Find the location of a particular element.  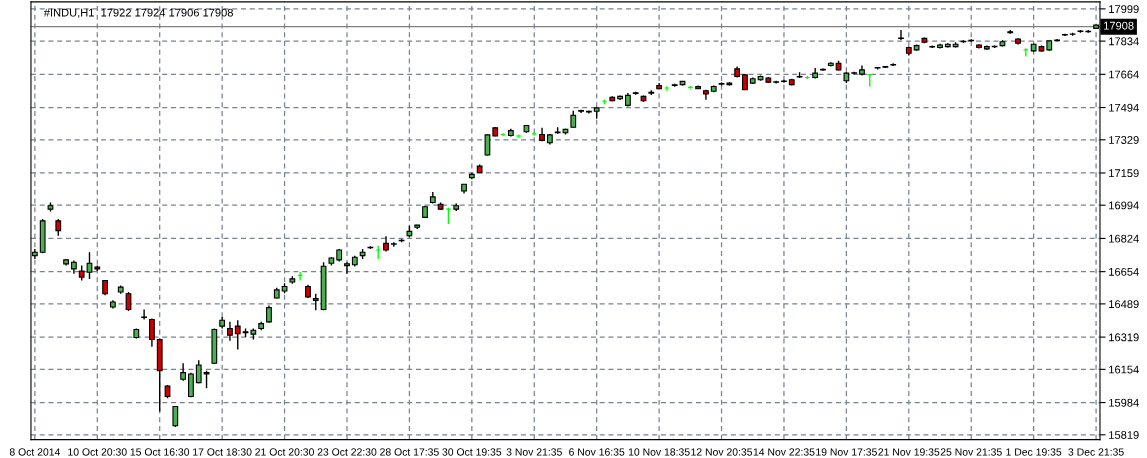

x-tick-label: 15 Oct 16:30 is located at coordinates (160, 452).